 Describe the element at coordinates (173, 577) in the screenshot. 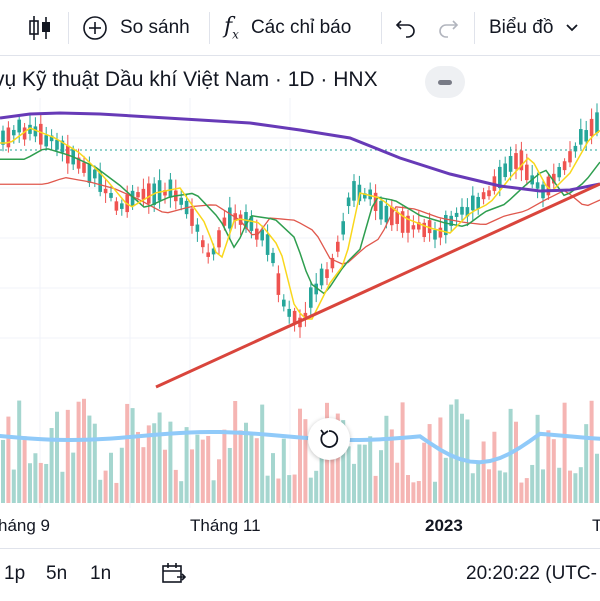

I see `date-range-icon` at that location.